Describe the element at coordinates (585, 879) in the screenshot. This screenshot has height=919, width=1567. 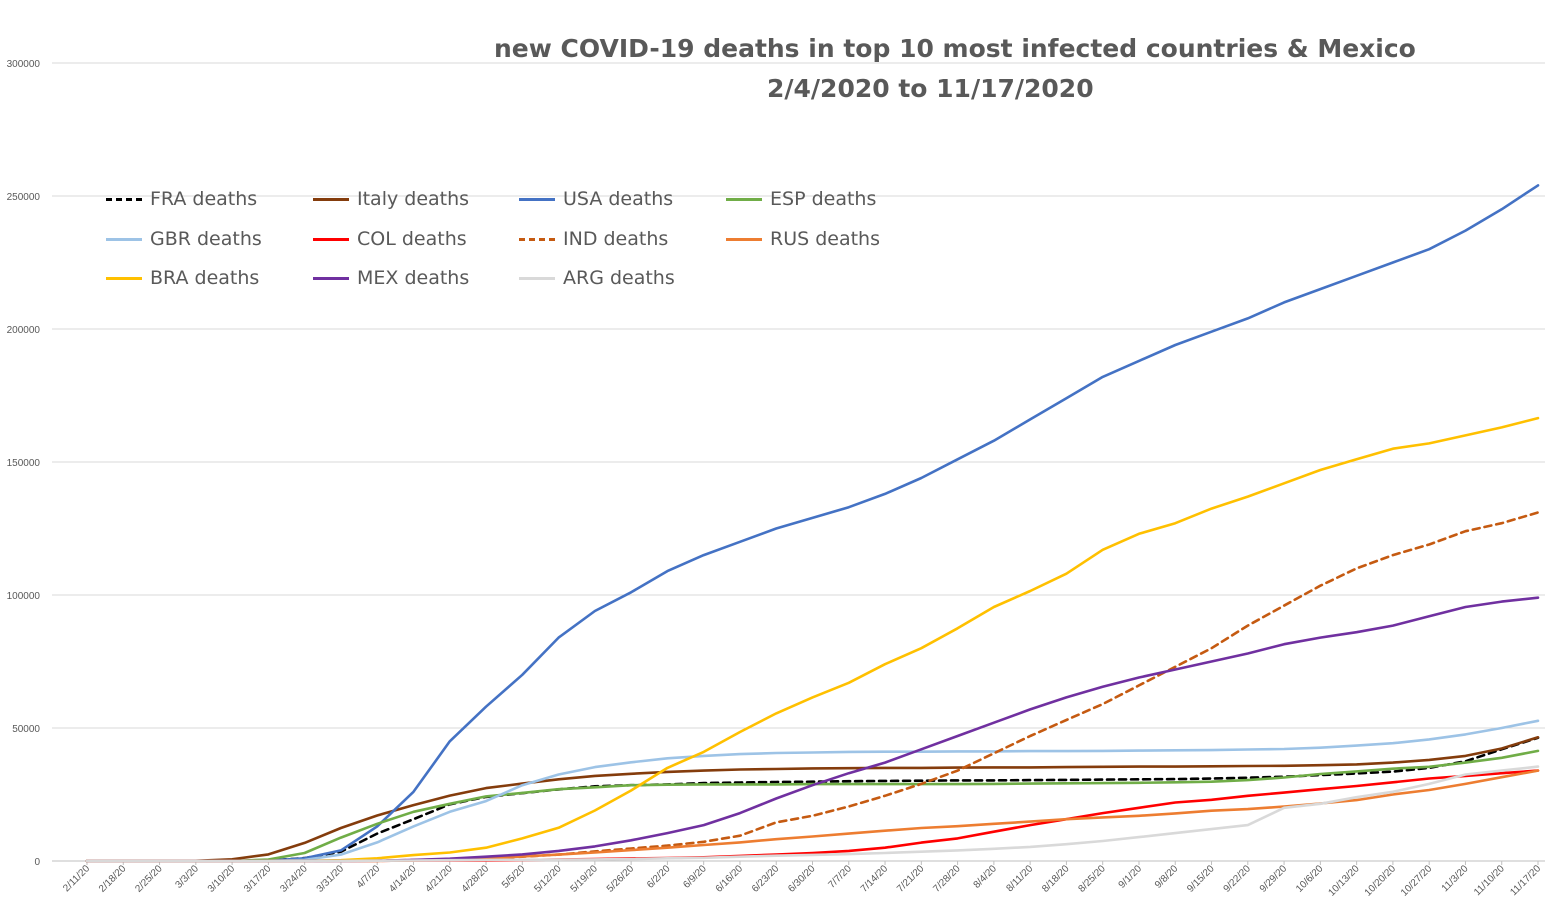
I see `x-tick-label: 5/19/20` at that location.